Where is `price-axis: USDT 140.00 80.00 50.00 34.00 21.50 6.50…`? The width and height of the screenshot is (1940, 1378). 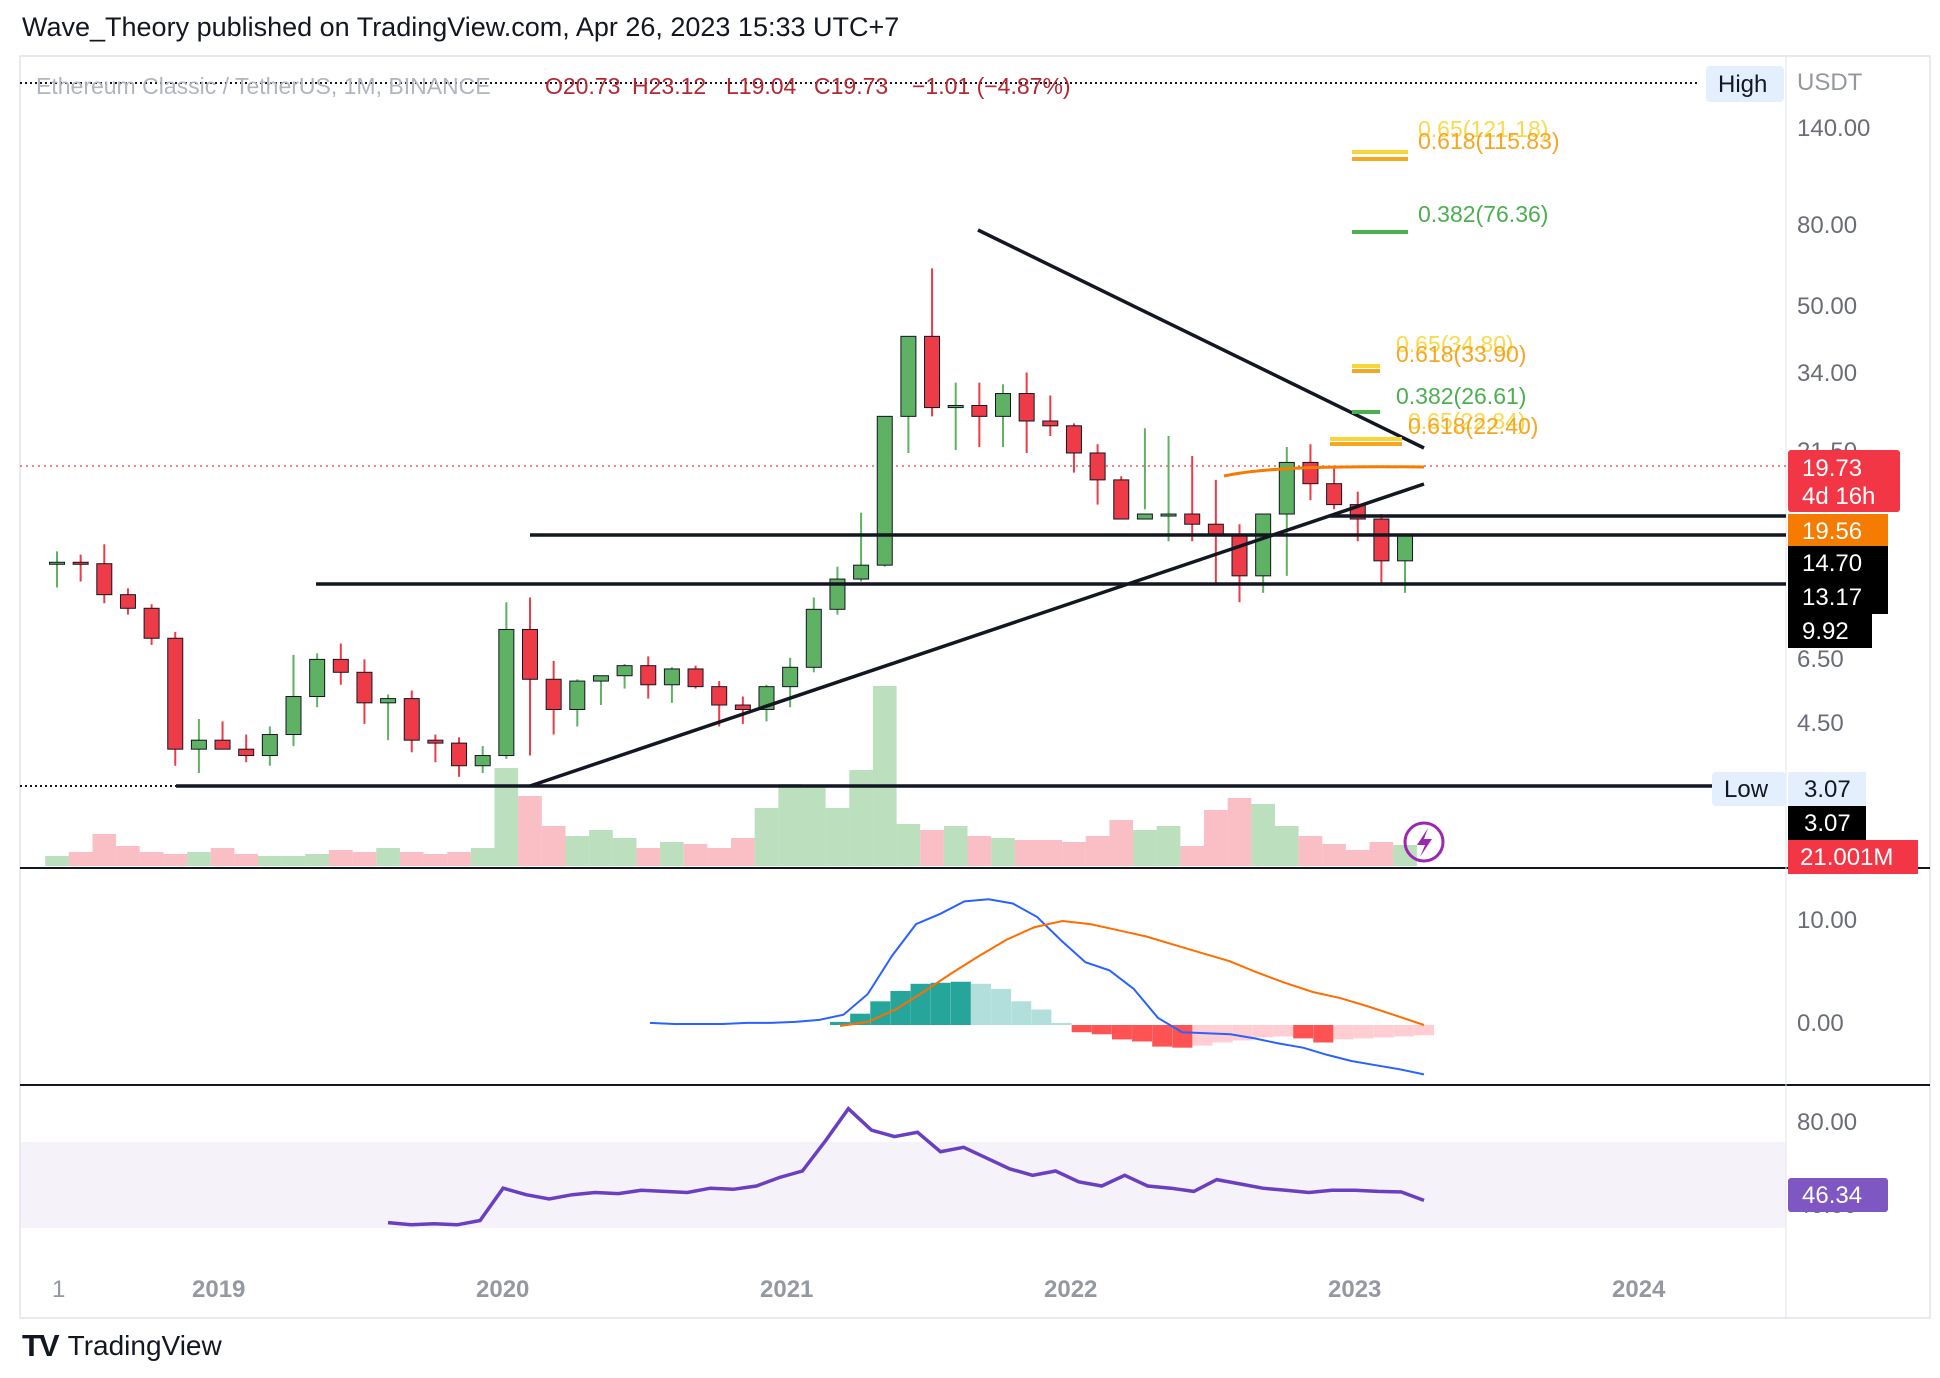
price-axis: USDT 140.00 80.00 50.00 34.00 21.50 6.50… is located at coordinates (1833, 403).